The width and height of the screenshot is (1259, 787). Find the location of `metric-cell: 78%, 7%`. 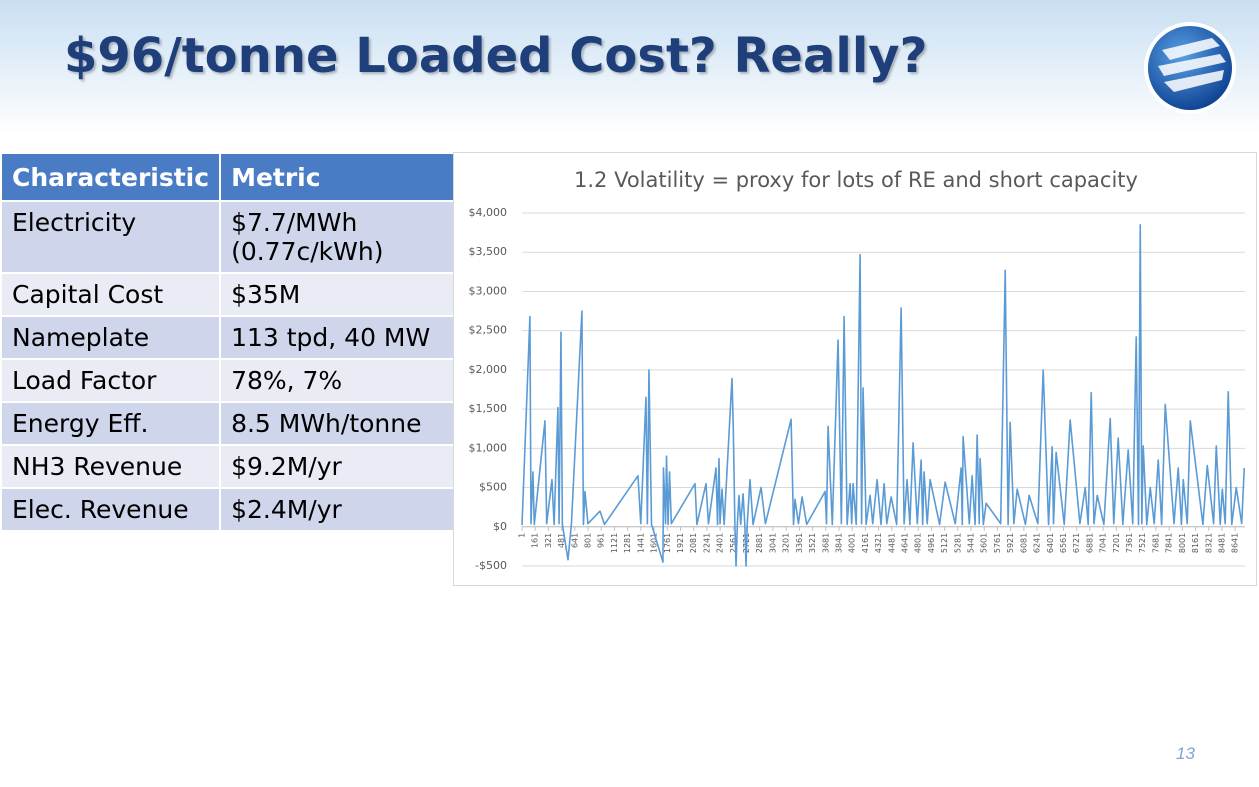

metric-cell: 78%, 7% is located at coordinates (341, 380).